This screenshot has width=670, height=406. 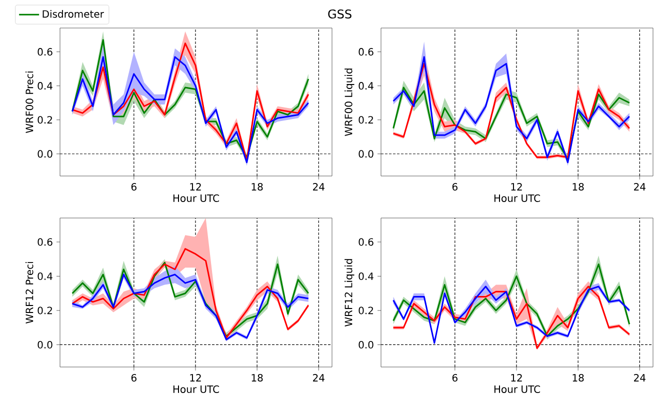 What do you see at coordinates (349, 292) in the screenshot?
I see `y-axis-title: WRF12 Liquid` at bounding box center [349, 292].